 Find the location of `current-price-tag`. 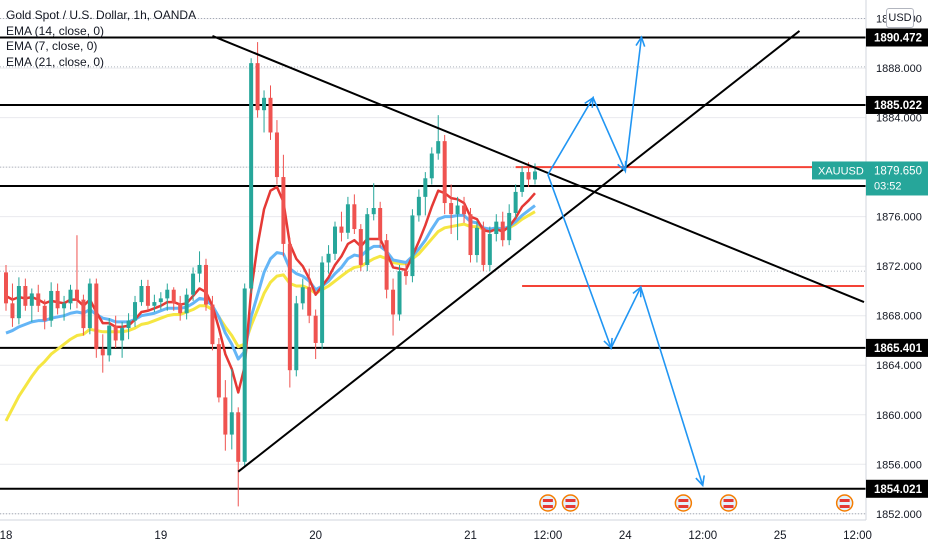

current-price-tag is located at coordinates (897, 178).